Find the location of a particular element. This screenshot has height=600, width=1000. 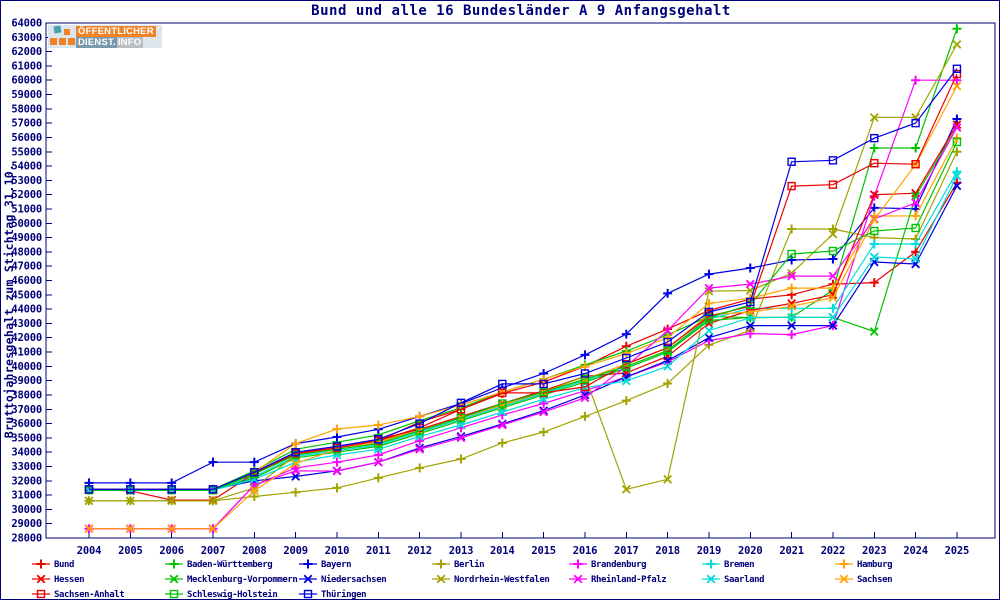

y-tick-label: 63000 is located at coordinates (26, 38).